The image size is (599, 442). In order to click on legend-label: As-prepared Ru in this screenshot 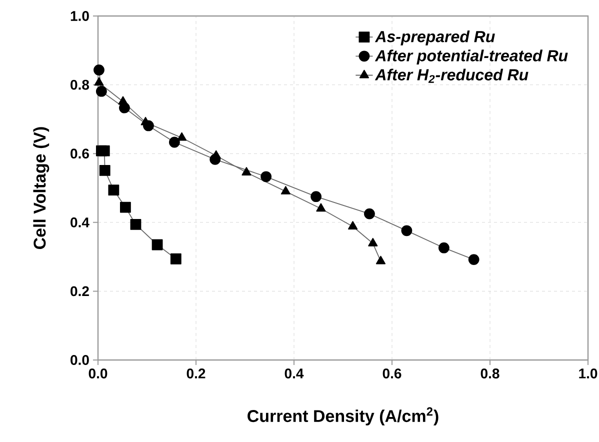, I will do `click(434, 38)`.